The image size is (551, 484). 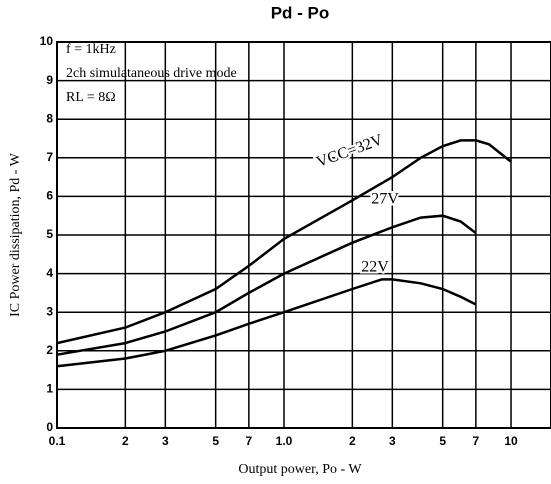 What do you see at coordinates (49, 196) in the screenshot?
I see `y-tick-label: 6` at bounding box center [49, 196].